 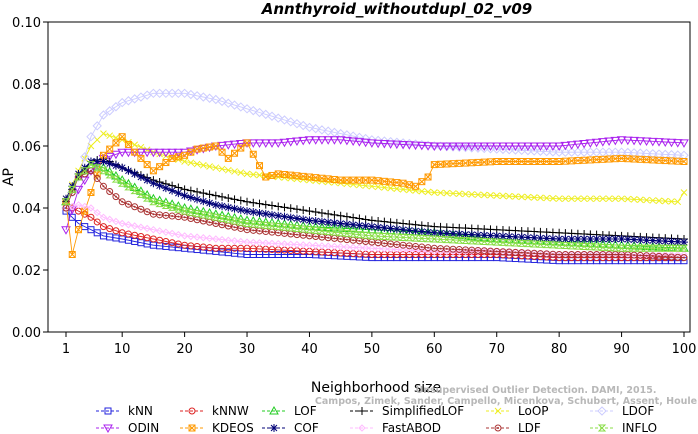 What do you see at coordinates (103, 227) in the screenshot?
I see `data-point-knnw` at bounding box center [103, 227].